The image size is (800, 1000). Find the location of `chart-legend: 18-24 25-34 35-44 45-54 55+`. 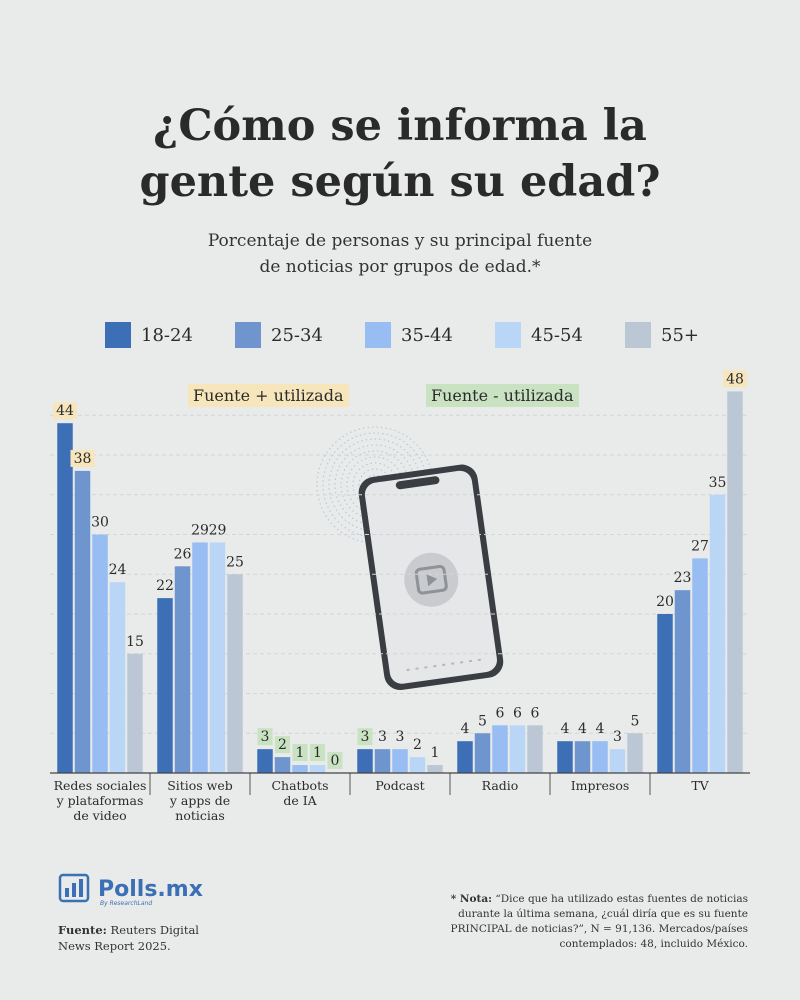

chart-legend: 18-24 25-34 35-44 45-54 55+ is located at coordinates (405, 336).